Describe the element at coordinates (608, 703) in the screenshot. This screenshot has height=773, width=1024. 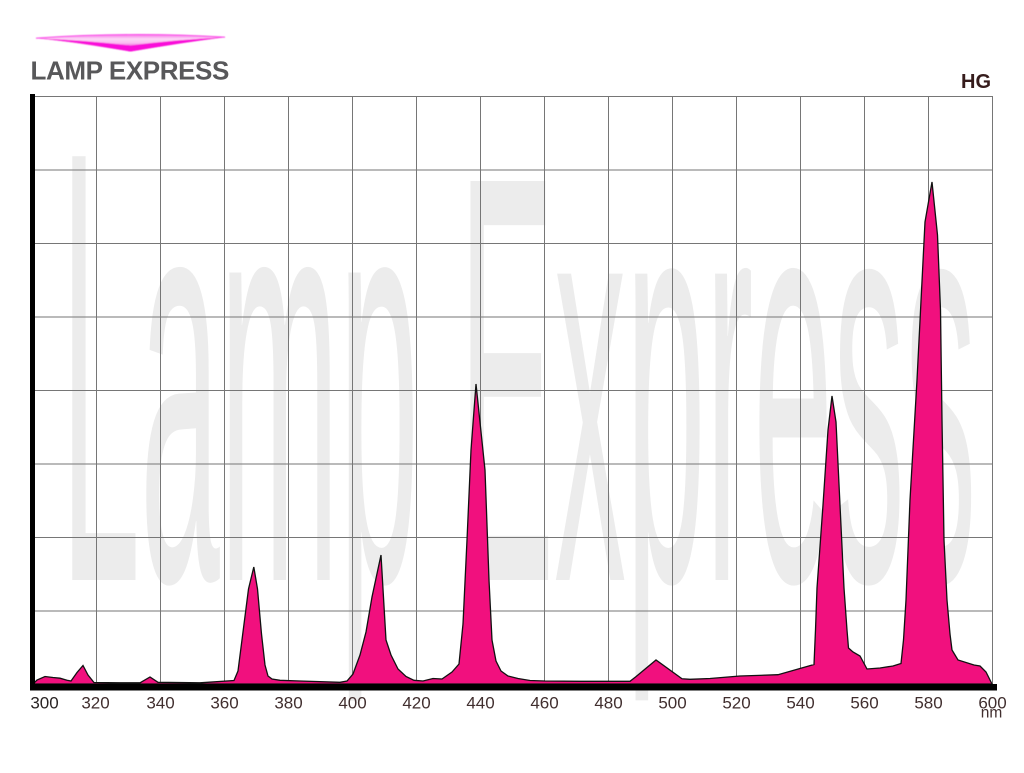
I see `svg-text: 480` at that location.